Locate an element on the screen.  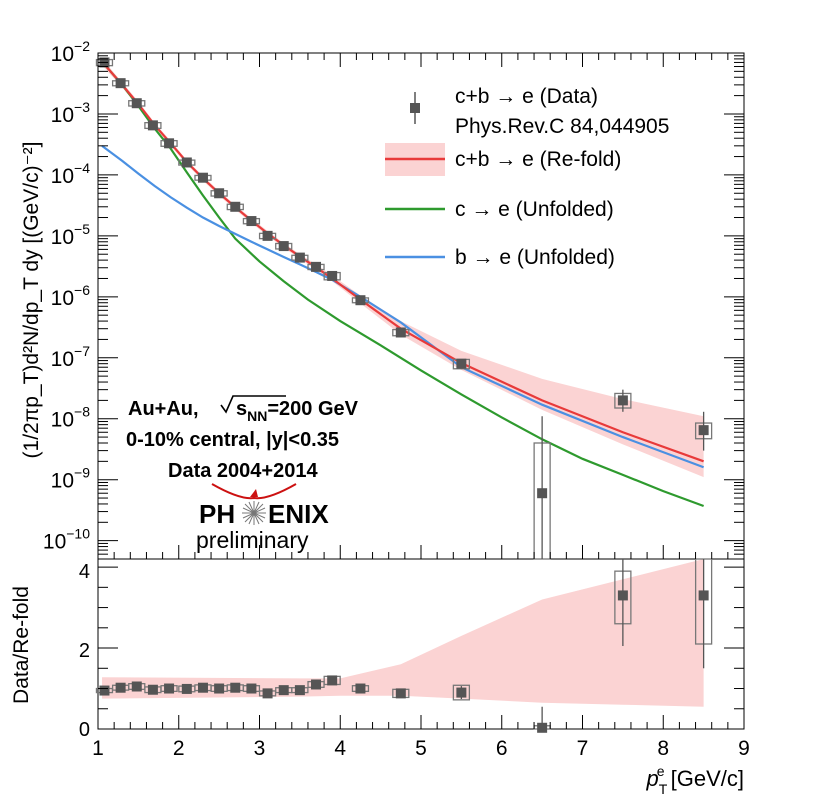
annotation-sqrt-s: s is located at coordinates (241, 409).